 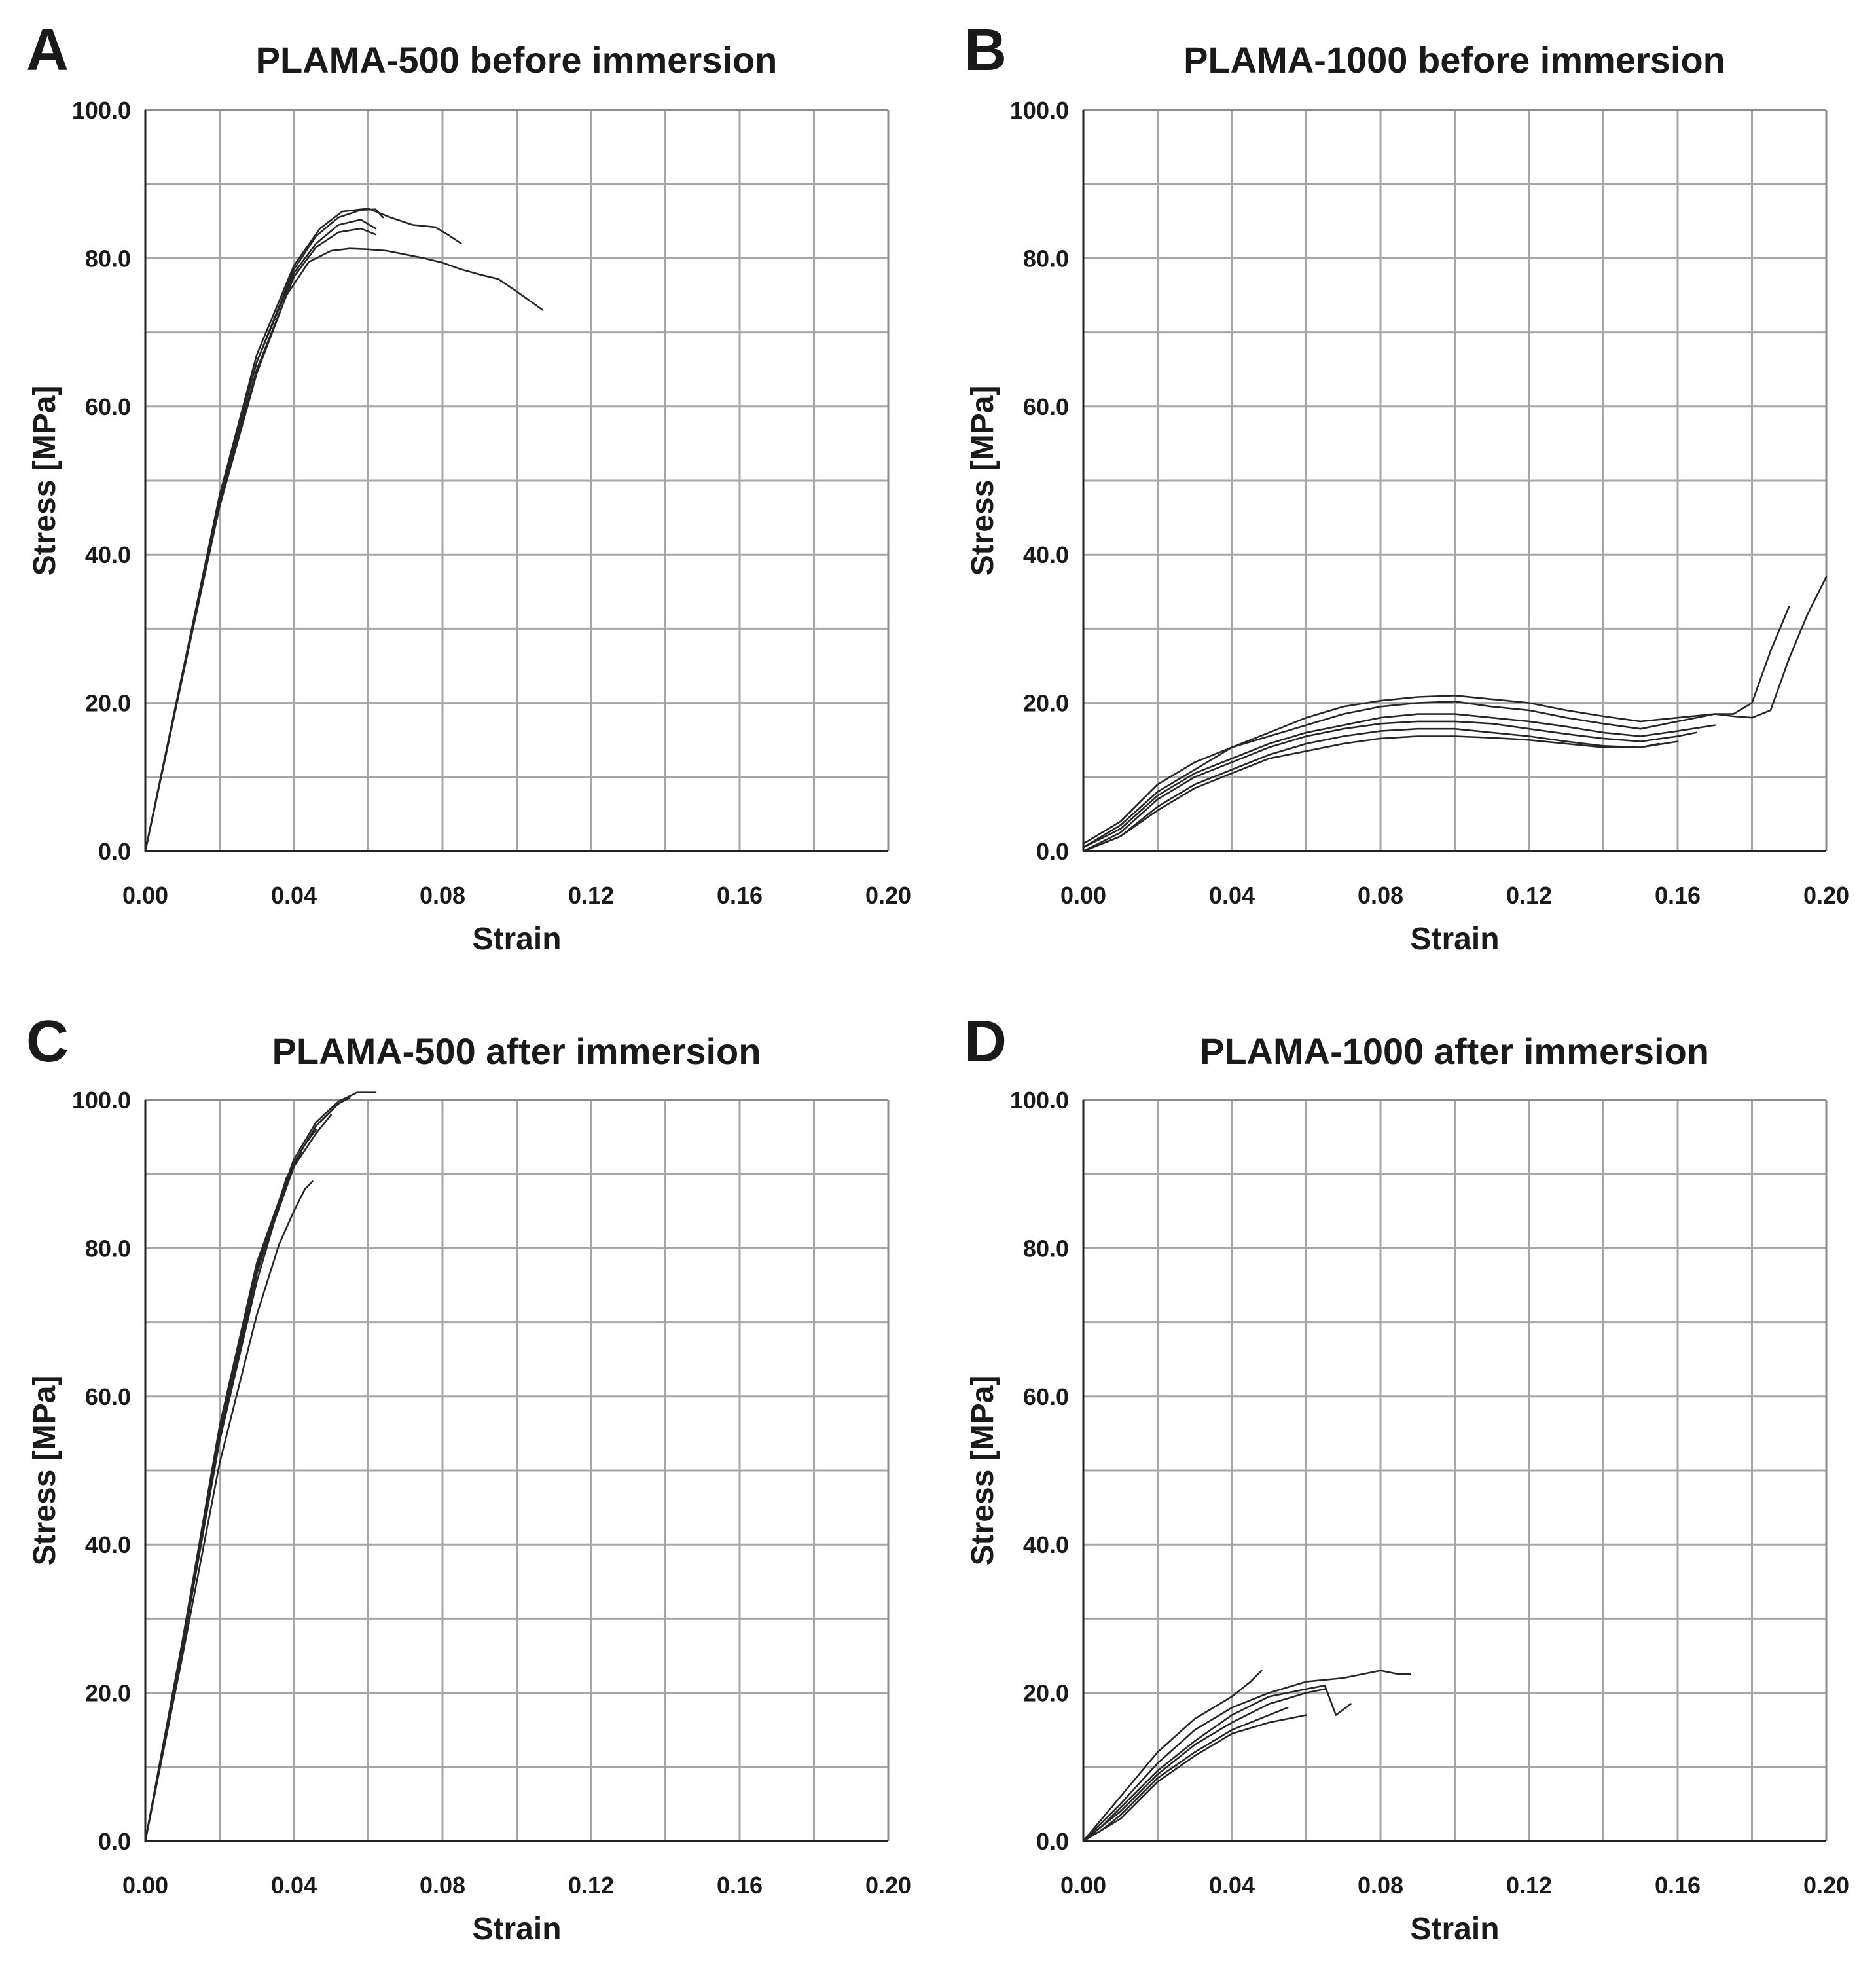 What do you see at coordinates (48, 1041) in the screenshot?
I see `panel-letter: C` at bounding box center [48, 1041].